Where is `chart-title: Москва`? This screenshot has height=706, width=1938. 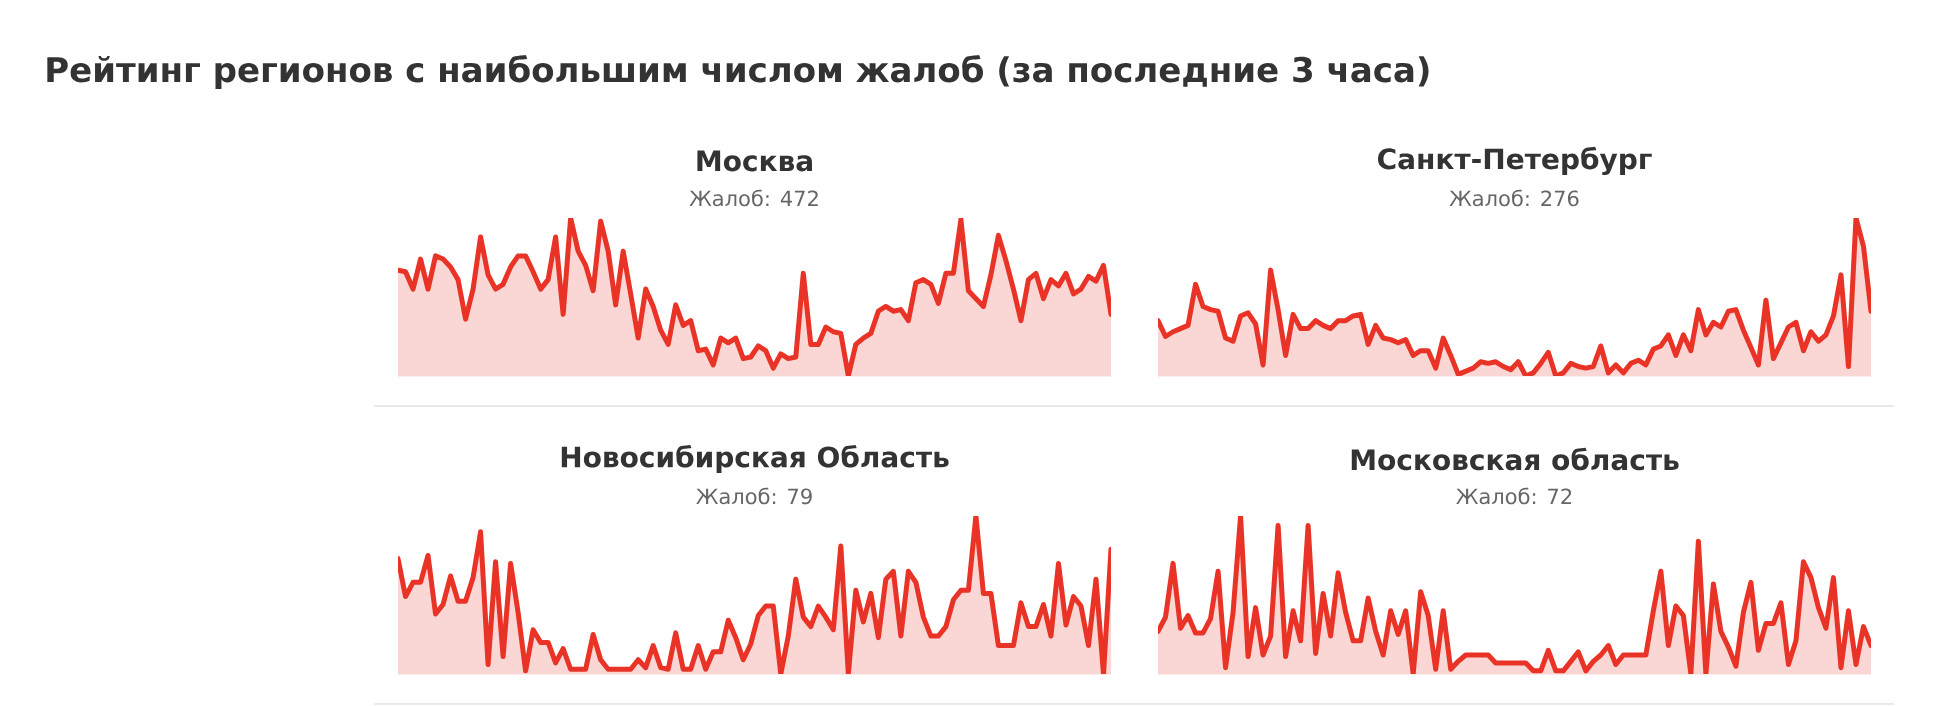 chart-title: Москва is located at coordinates (754, 161).